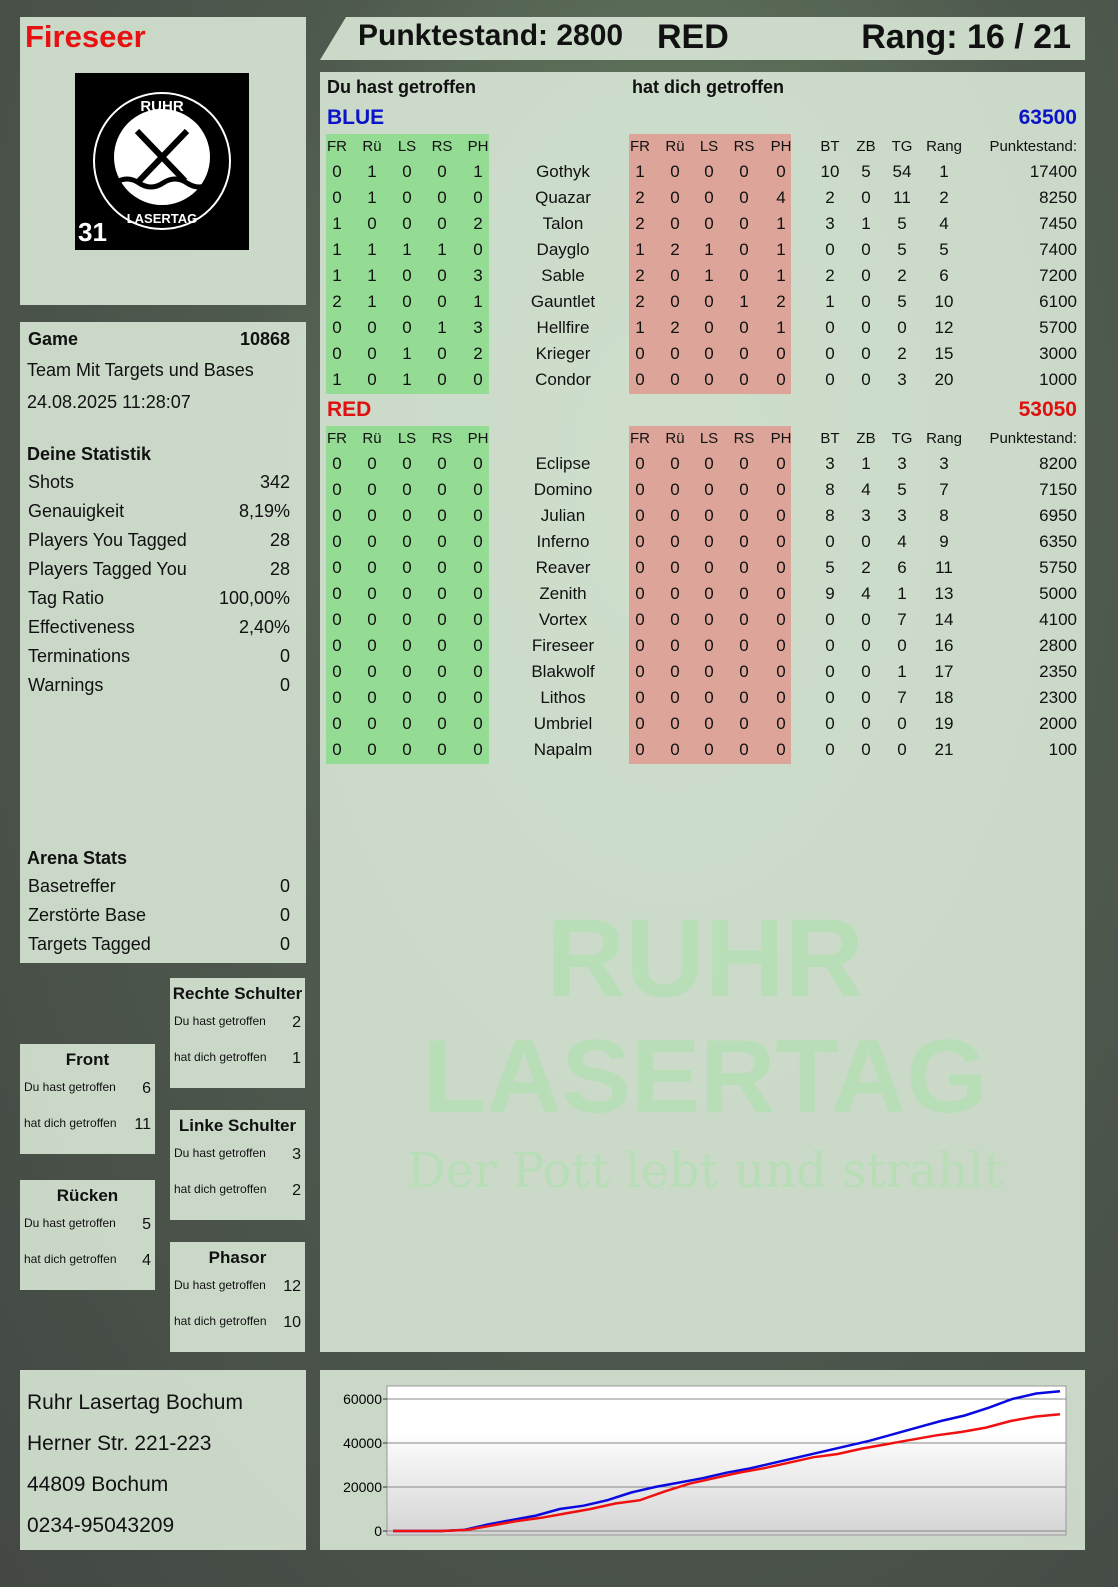 The height and width of the screenshot is (1587, 1118). Describe the element at coordinates (478, 223) in the screenshot. I see `you-hit-phasor: 2` at that location.